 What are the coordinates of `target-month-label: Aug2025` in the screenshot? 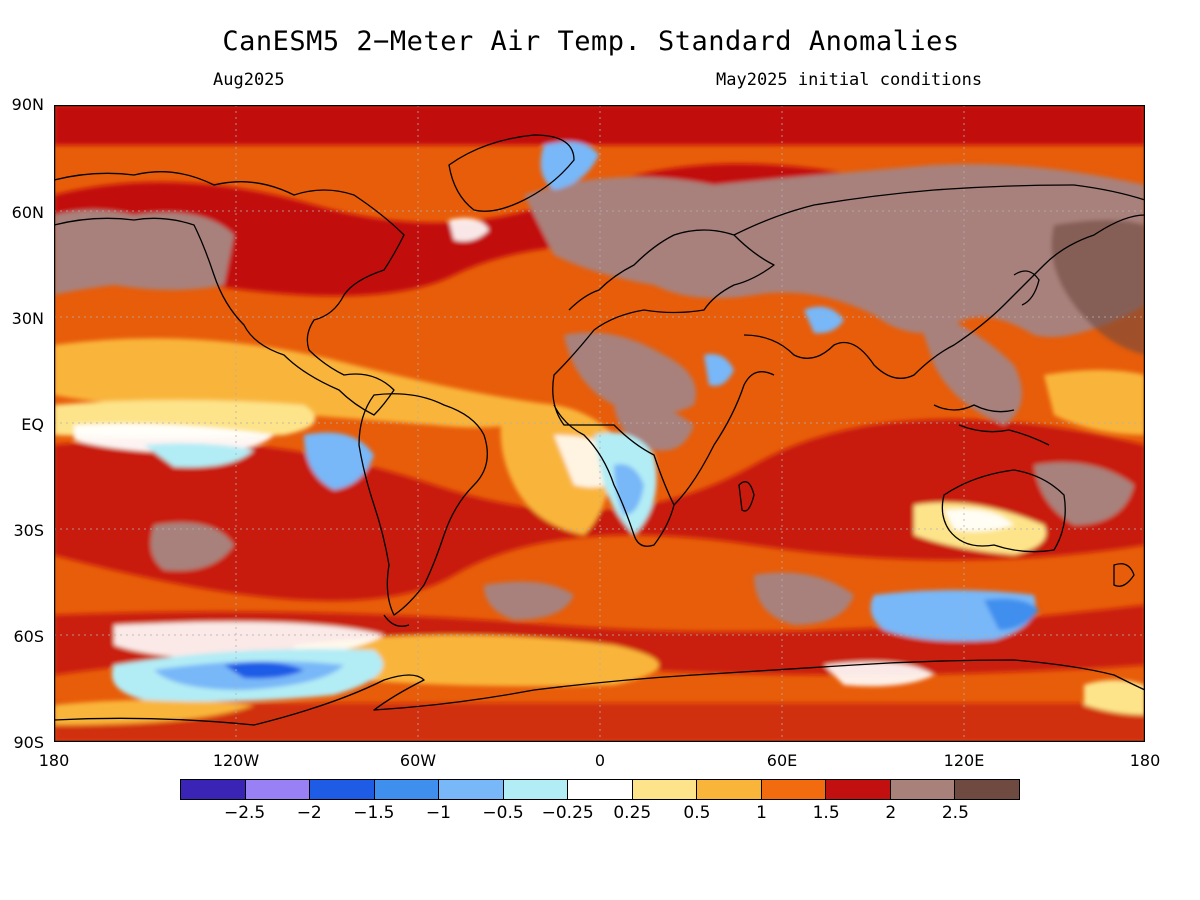 It's located at (249, 80).